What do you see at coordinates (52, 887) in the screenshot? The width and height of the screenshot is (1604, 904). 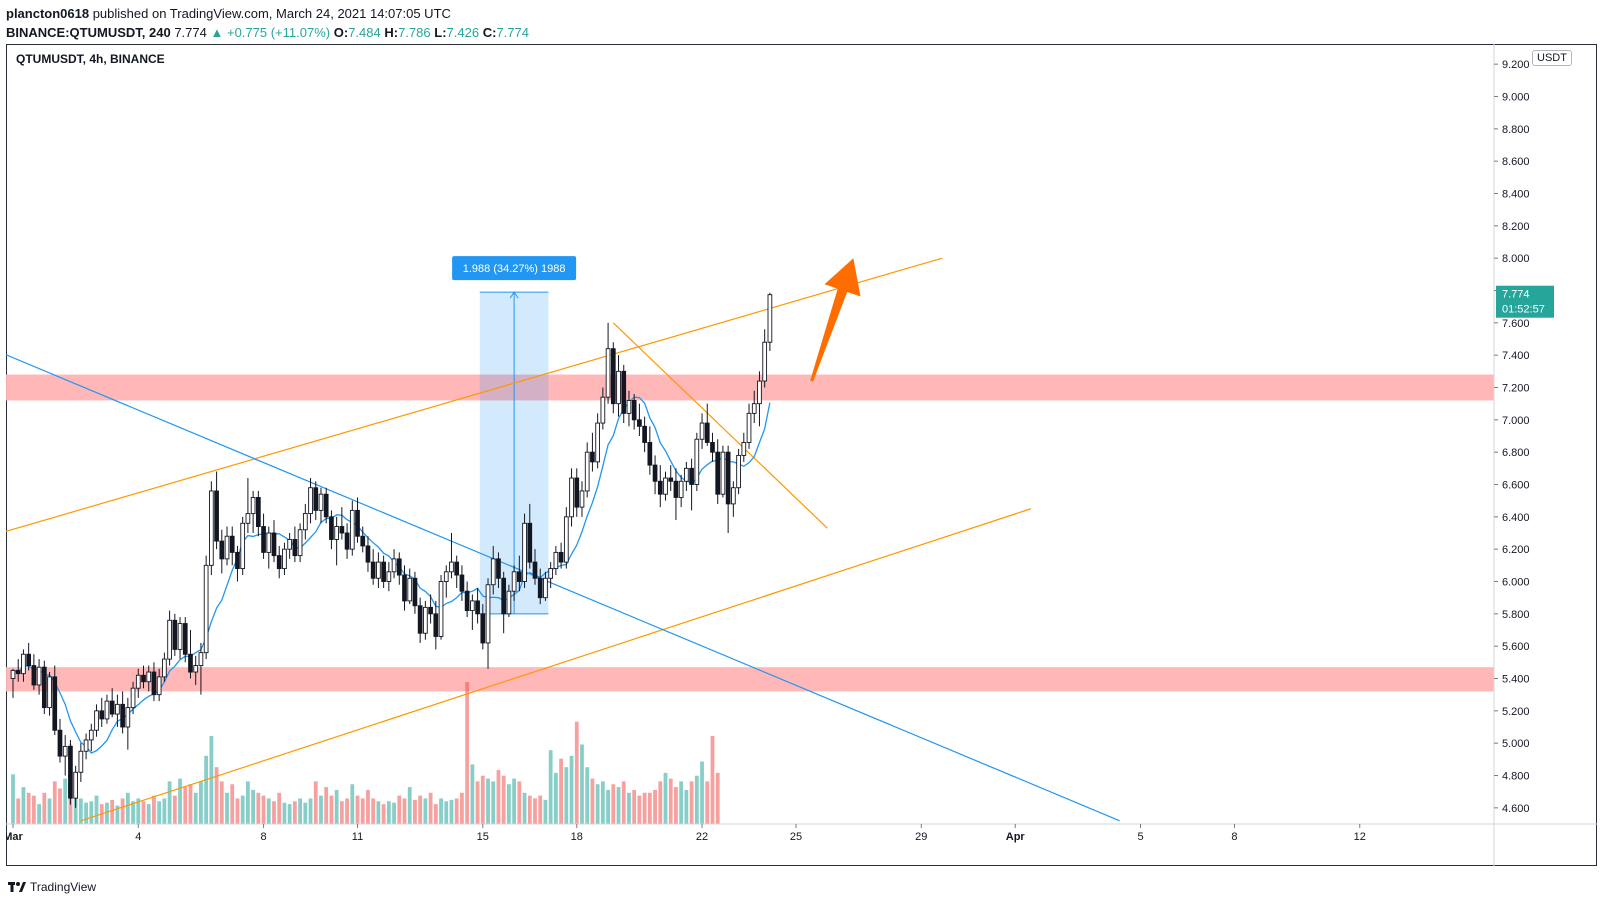 I see `tradingview-footer: TradingView` at bounding box center [52, 887].